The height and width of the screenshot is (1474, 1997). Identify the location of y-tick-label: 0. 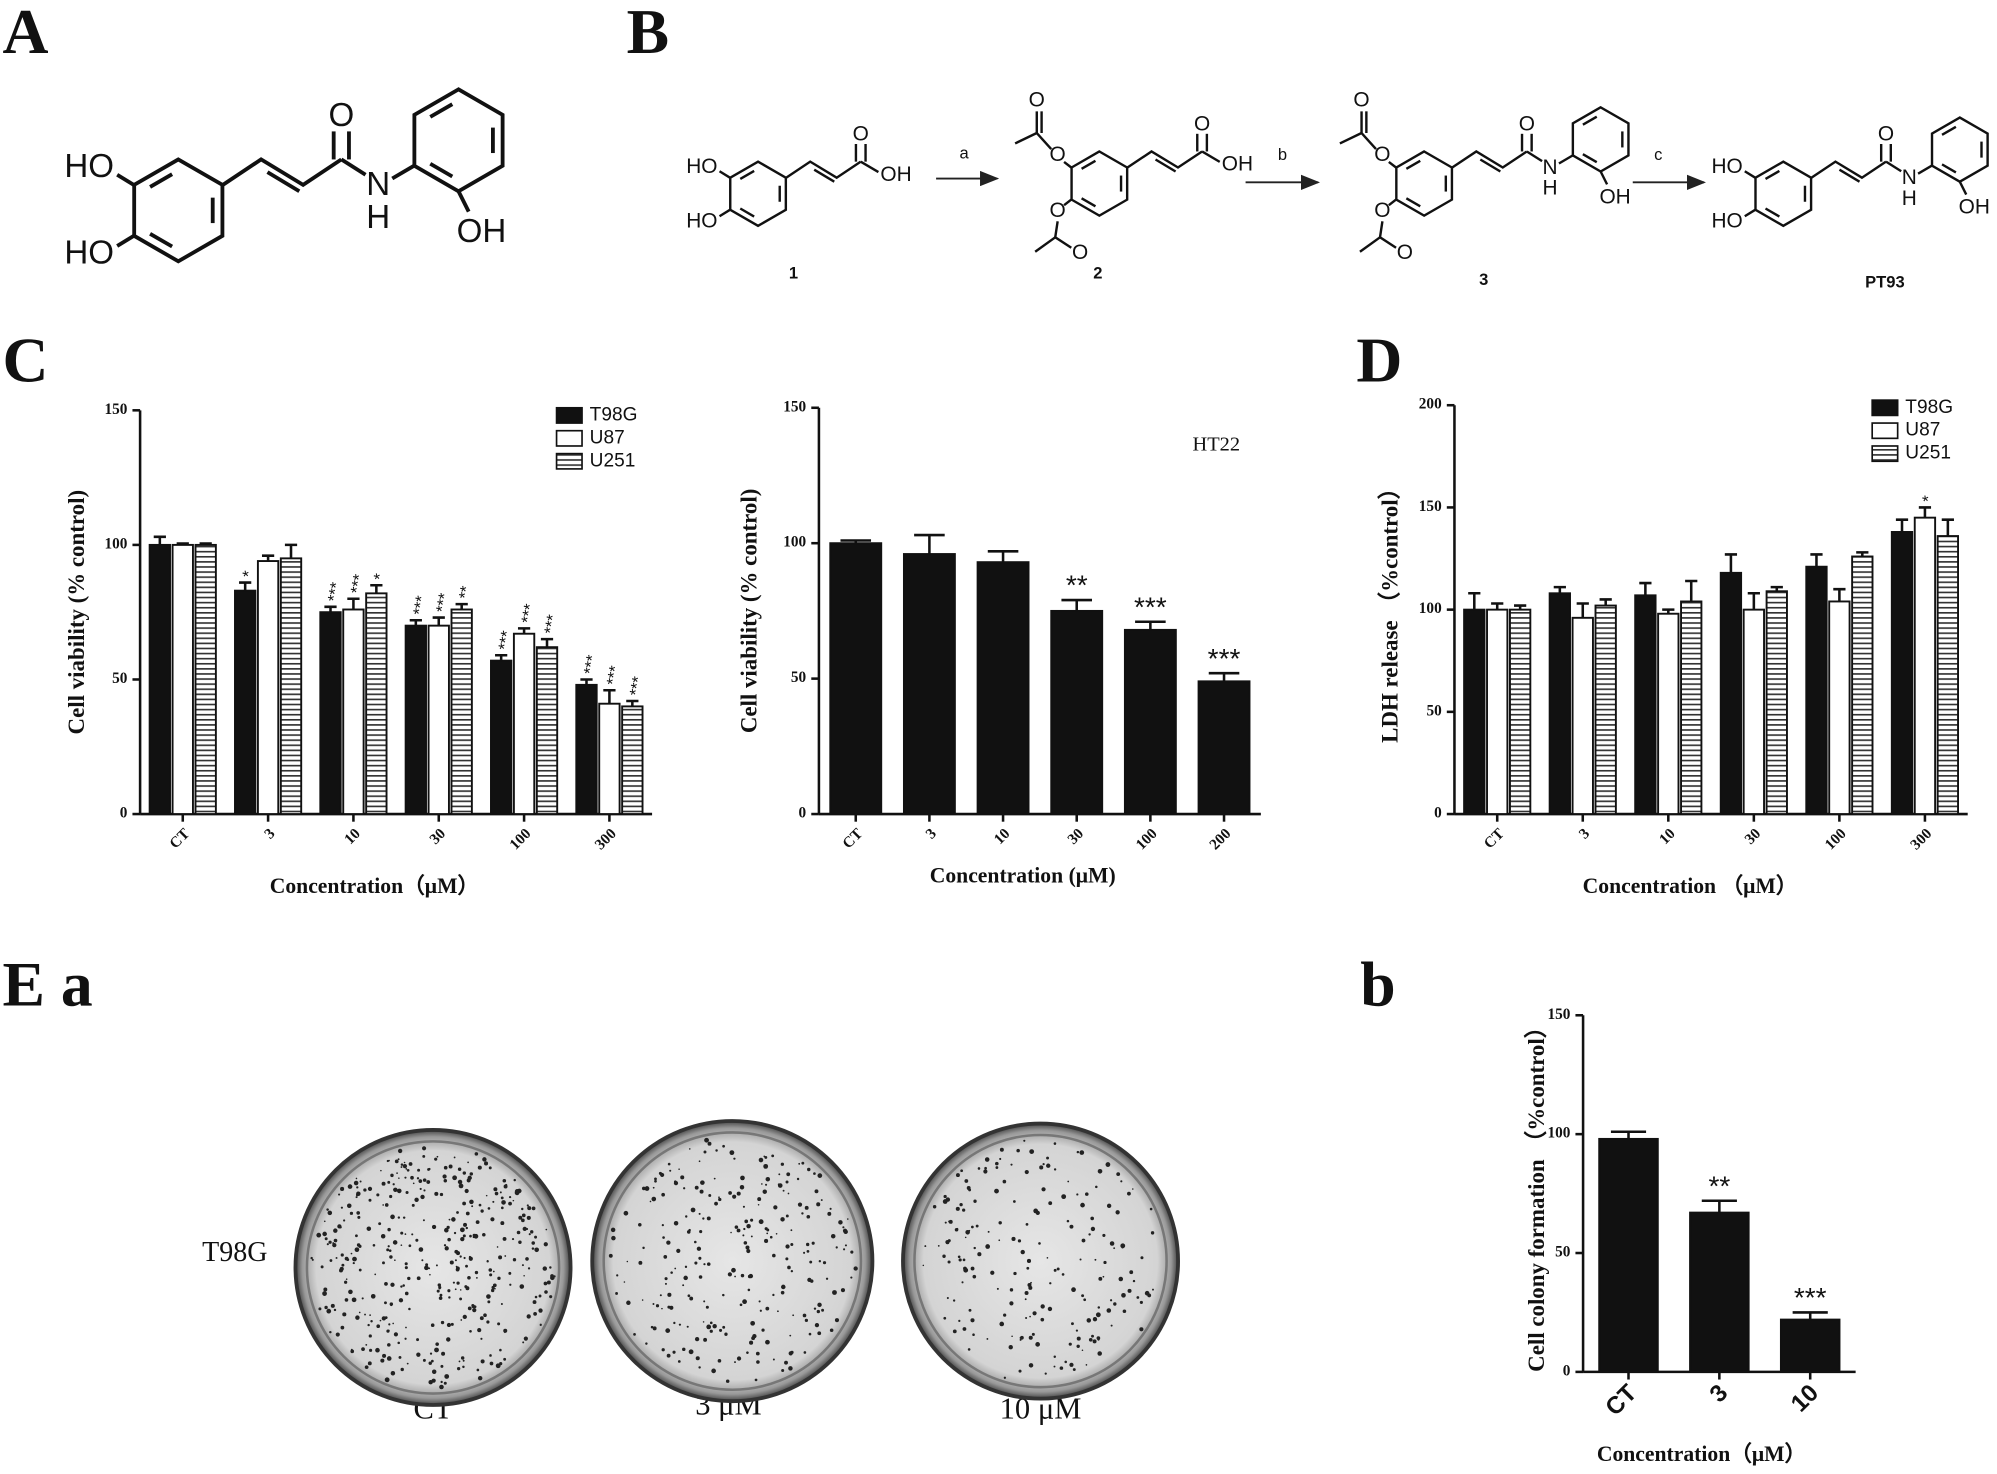
(1567, 1370).